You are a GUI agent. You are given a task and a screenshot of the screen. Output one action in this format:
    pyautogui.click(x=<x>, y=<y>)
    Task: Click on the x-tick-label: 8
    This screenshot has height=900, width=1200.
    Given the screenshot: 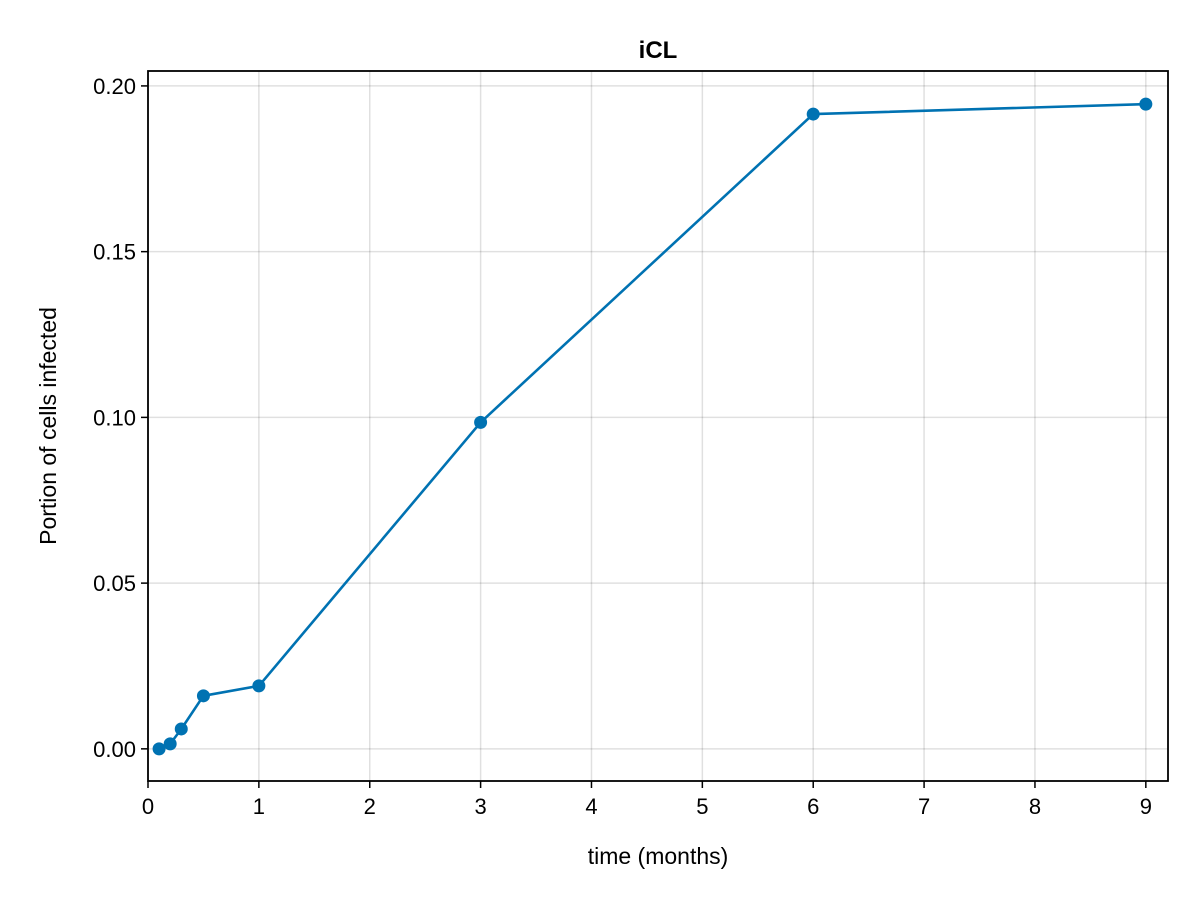 What is the action you would take?
    pyautogui.click(x=1035, y=806)
    